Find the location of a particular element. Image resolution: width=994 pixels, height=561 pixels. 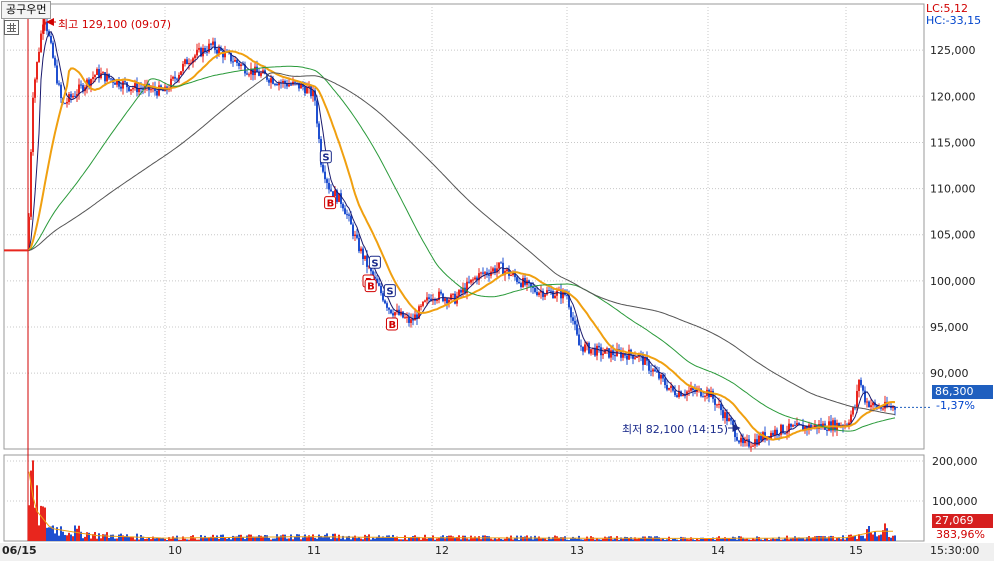

stock-name-label: 공구우먼 is located at coordinates (26, 10).